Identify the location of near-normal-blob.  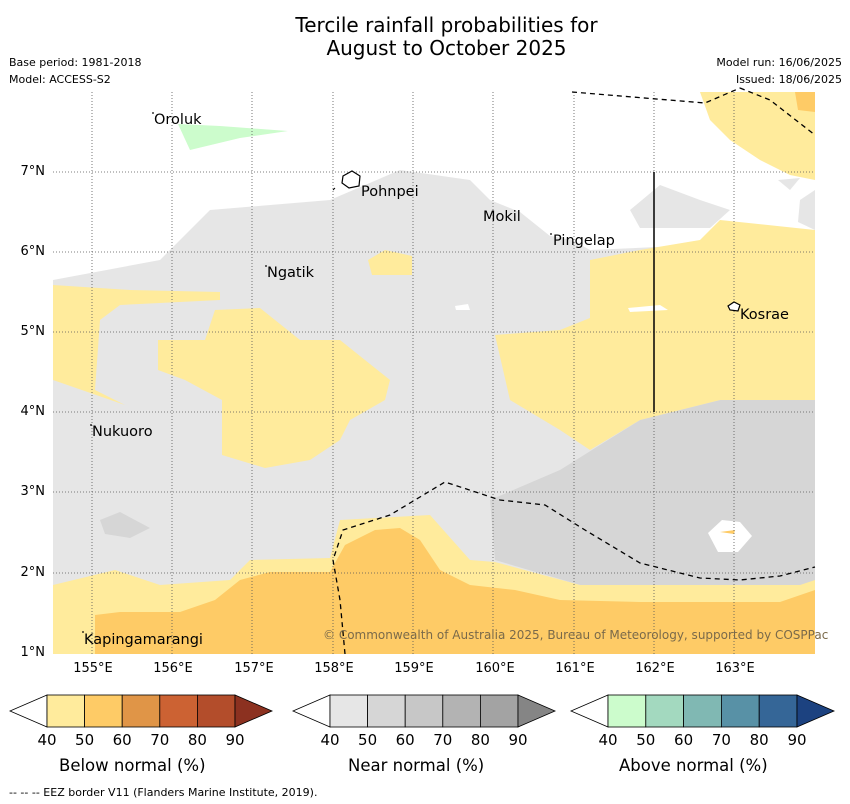
(397, 266).